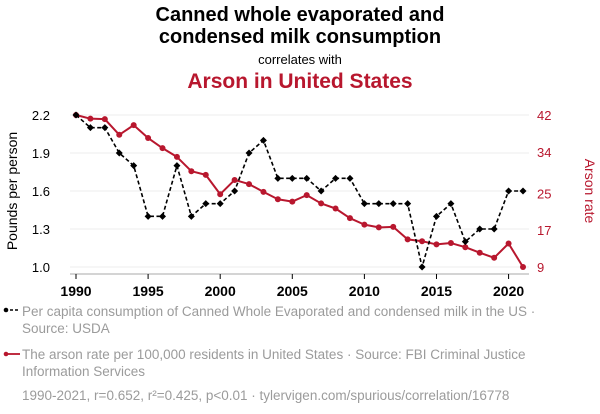 The width and height of the screenshot is (600, 414). I want to click on title-line-2: condensed milk consumption, so click(300, 37).